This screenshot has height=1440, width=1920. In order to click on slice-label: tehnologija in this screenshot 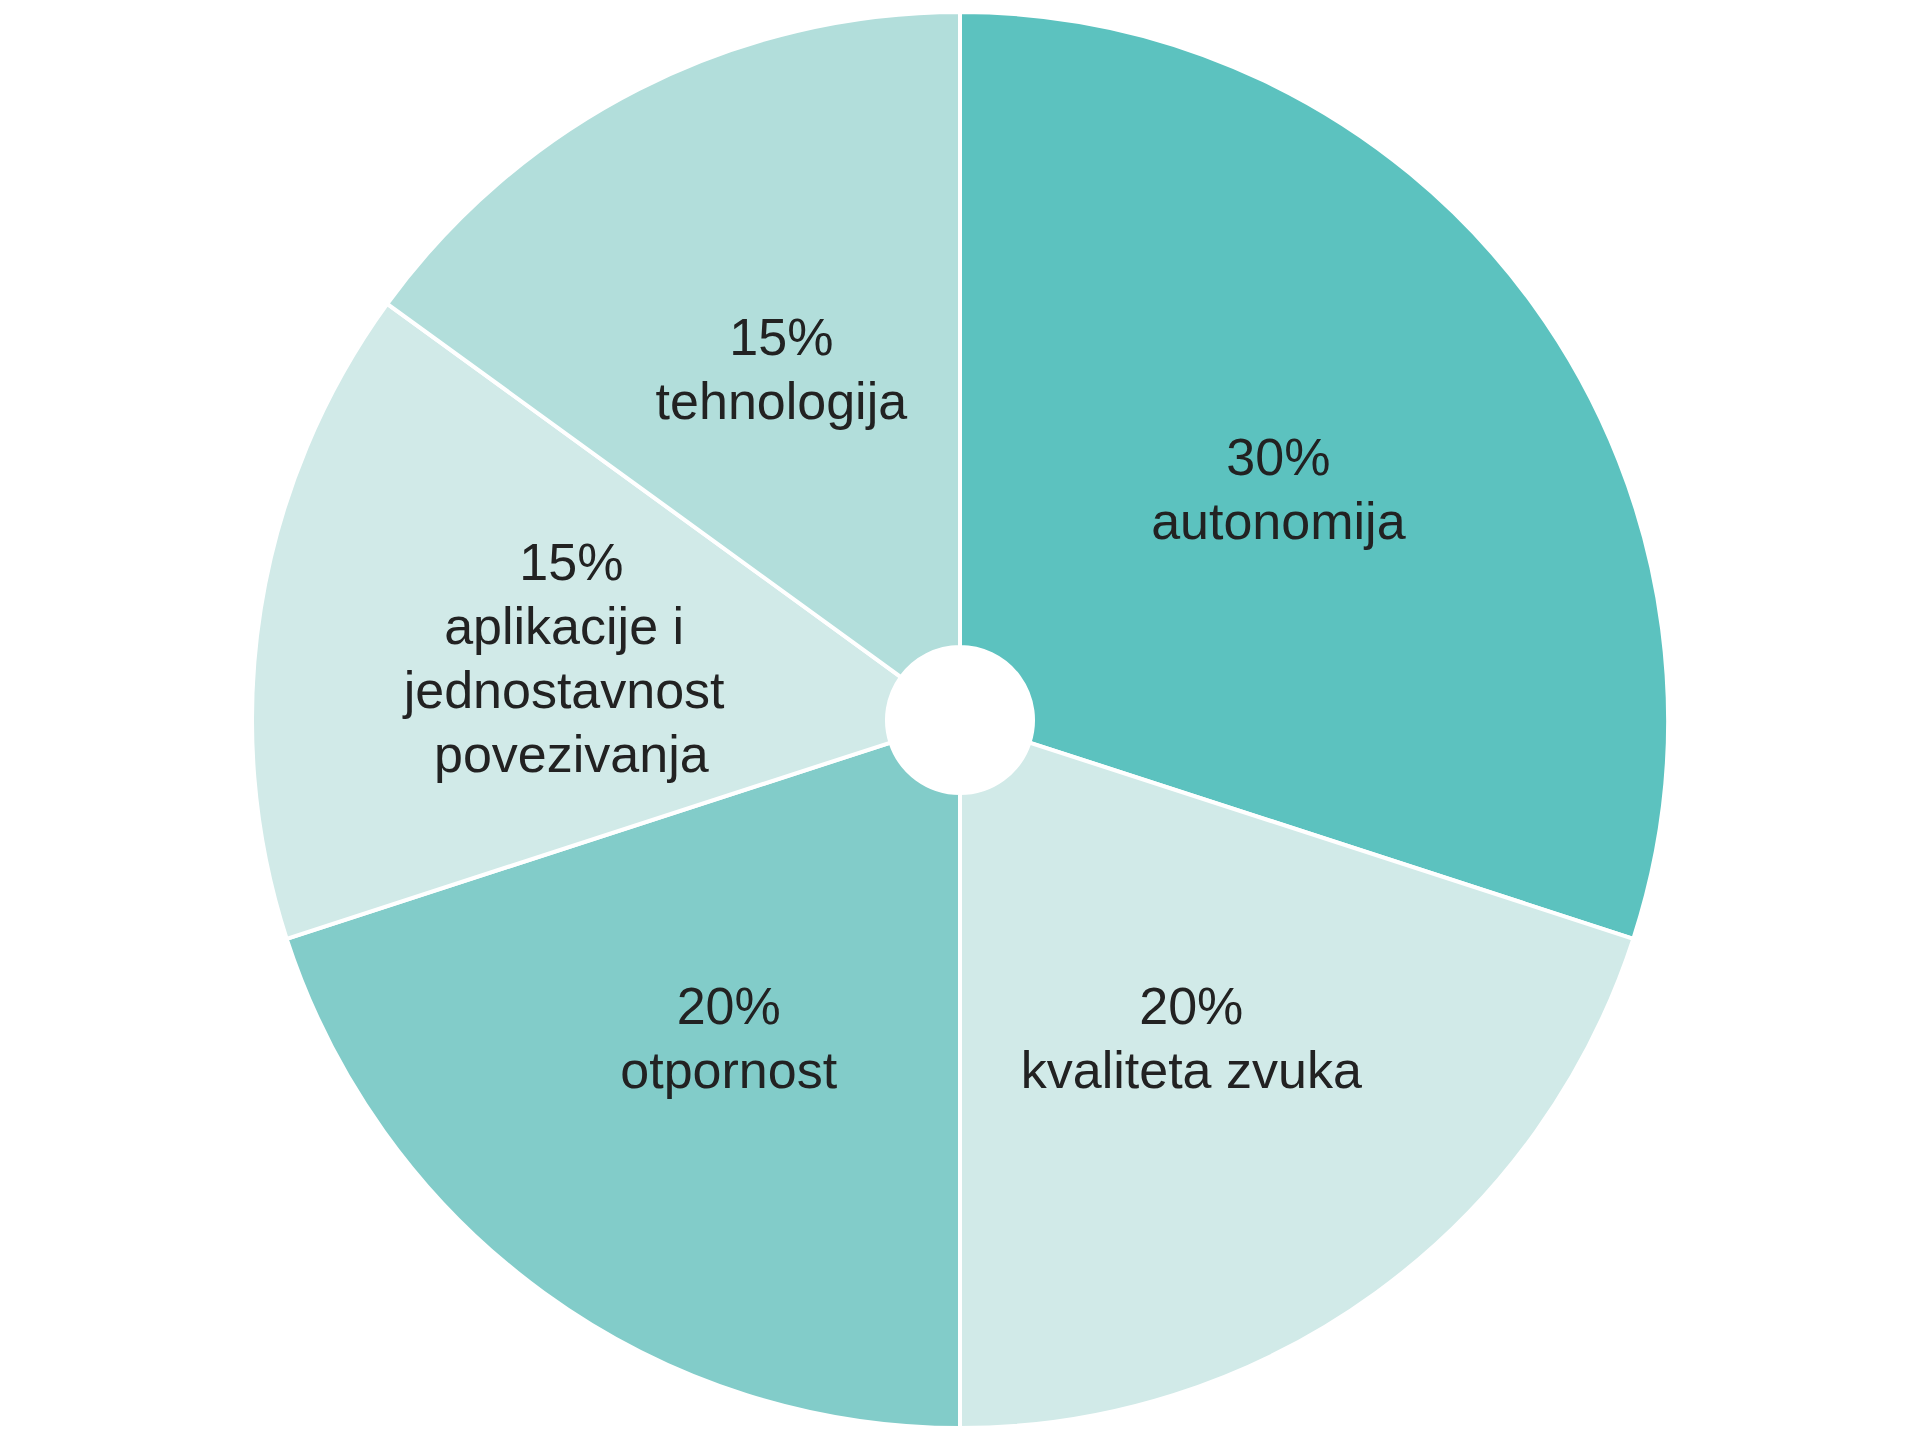, I will do `click(781, 401)`.